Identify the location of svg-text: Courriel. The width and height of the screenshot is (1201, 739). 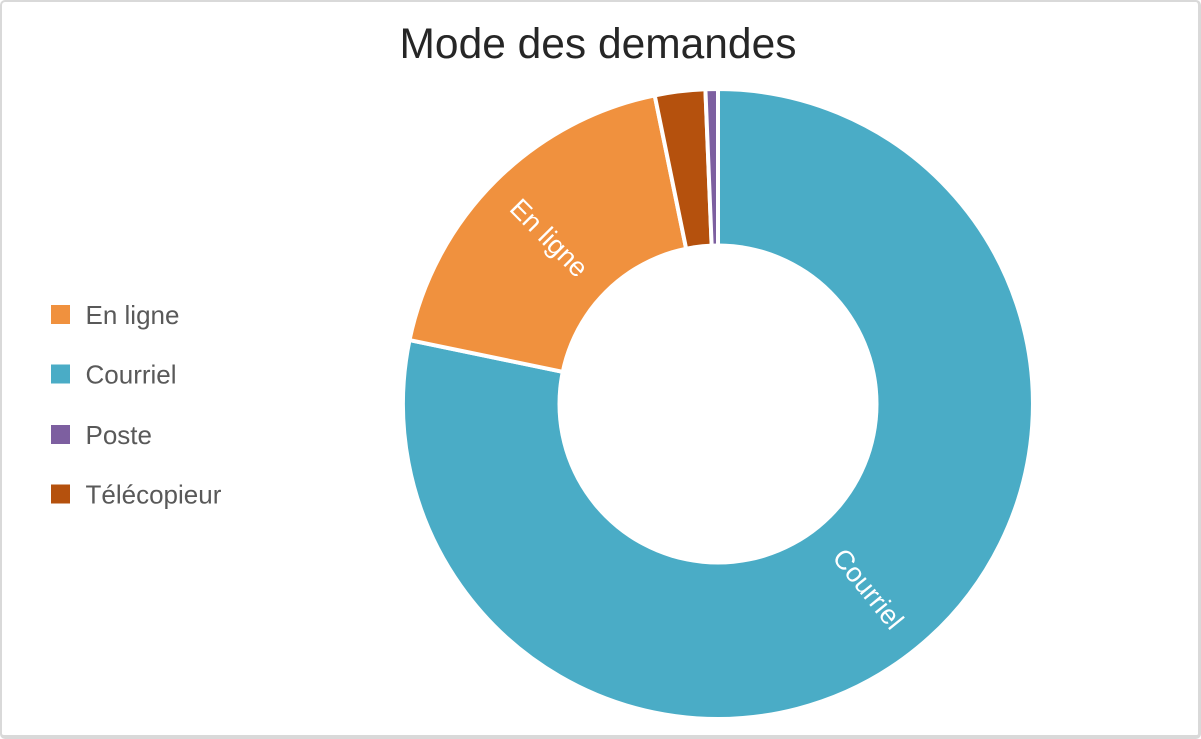
(131, 375).